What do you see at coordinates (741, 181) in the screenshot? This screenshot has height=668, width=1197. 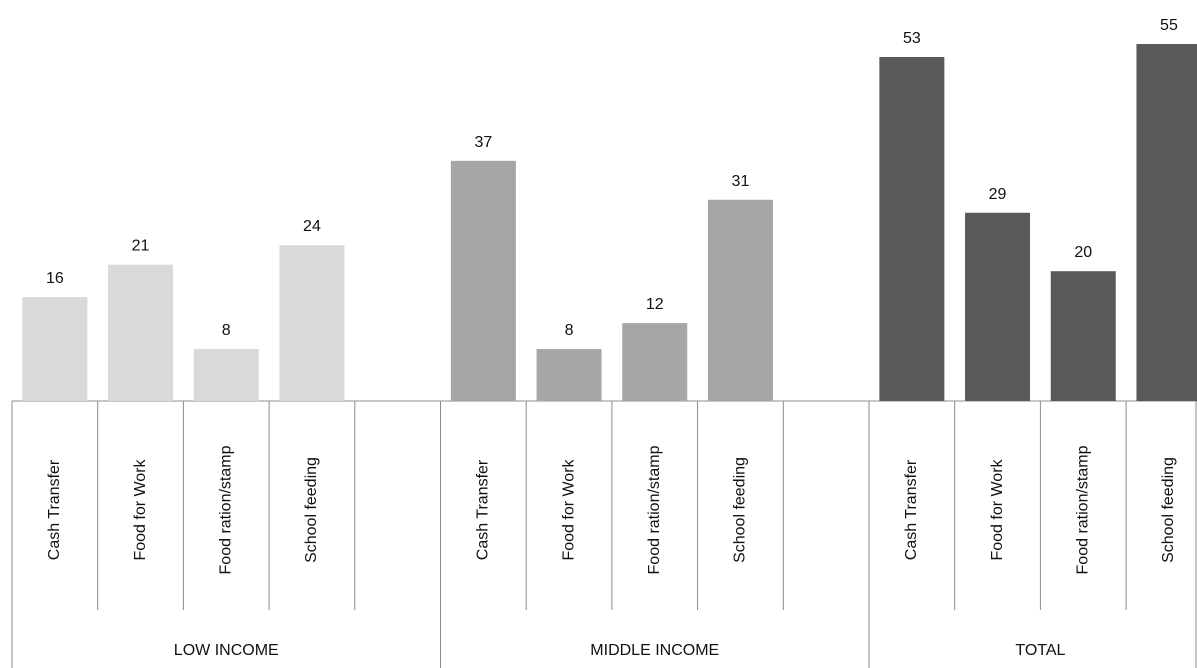 I see `data-label: 31` at bounding box center [741, 181].